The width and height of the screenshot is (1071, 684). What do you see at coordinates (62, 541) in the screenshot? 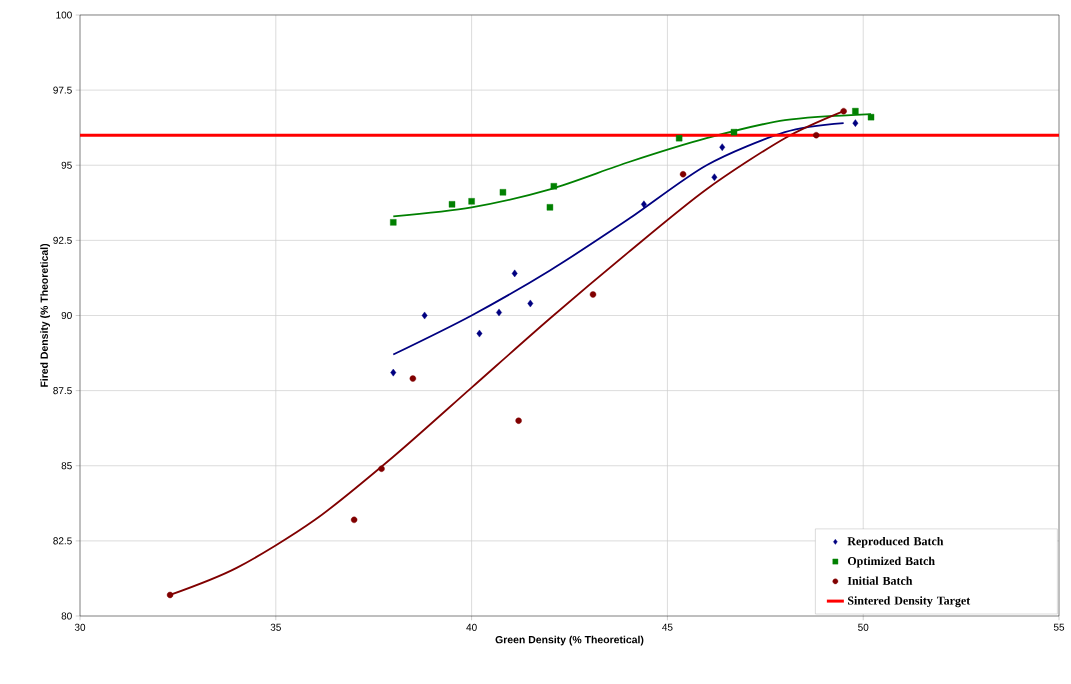
I see `y-tick-label: 82.5` at bounding box center [62, 541].